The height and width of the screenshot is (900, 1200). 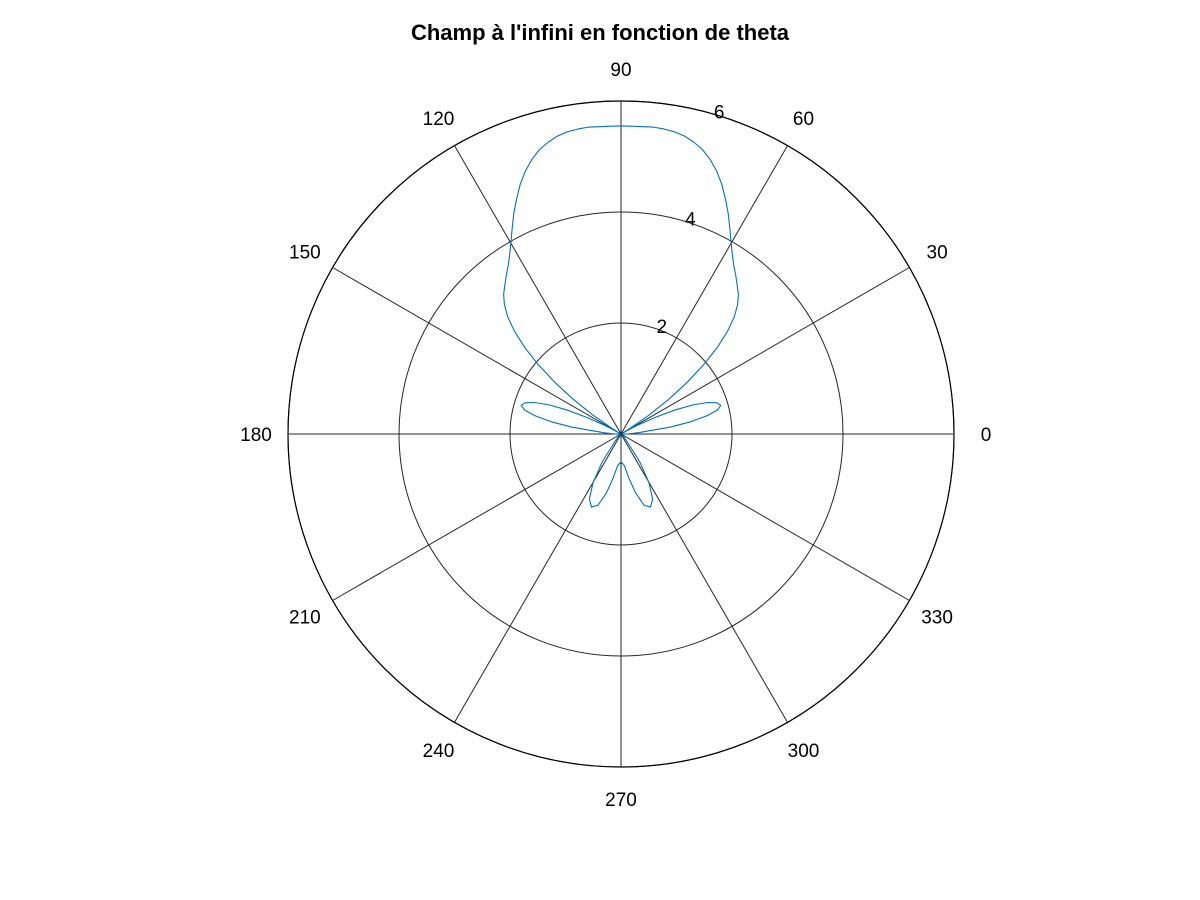 I want to click on angle-tick-label-180: 180, so click(x=256, y=435).